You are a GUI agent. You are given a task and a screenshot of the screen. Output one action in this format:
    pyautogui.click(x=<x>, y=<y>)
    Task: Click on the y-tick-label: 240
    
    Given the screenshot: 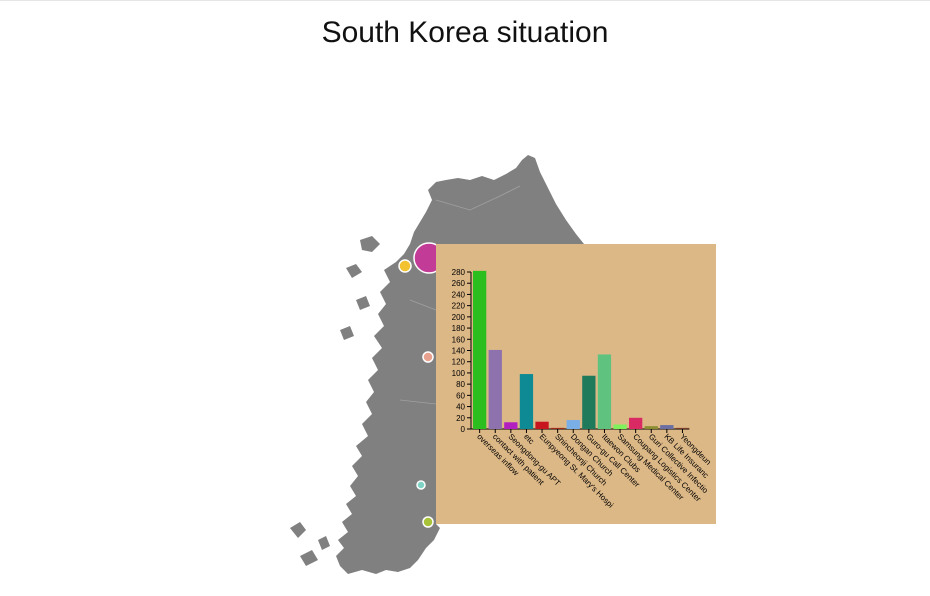 What is the action you would take?
    pyautogui.click(x=459, y=294)
    